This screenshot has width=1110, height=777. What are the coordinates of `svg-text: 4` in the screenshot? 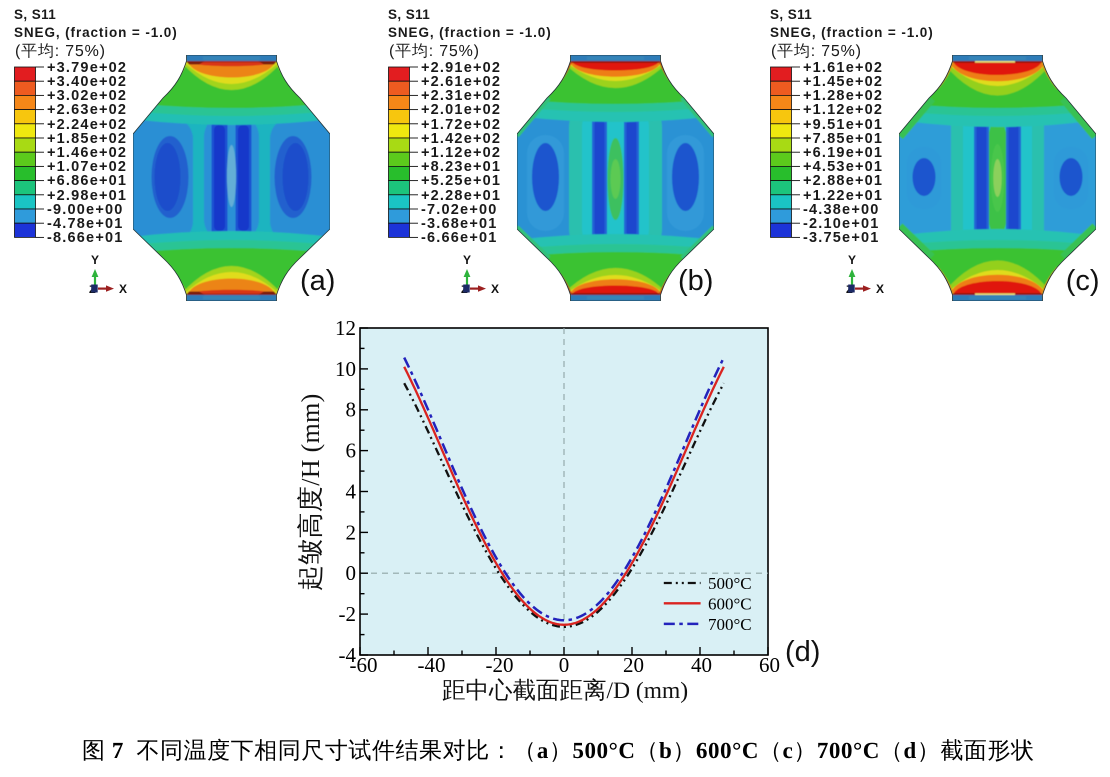 It's located at (351, 491).